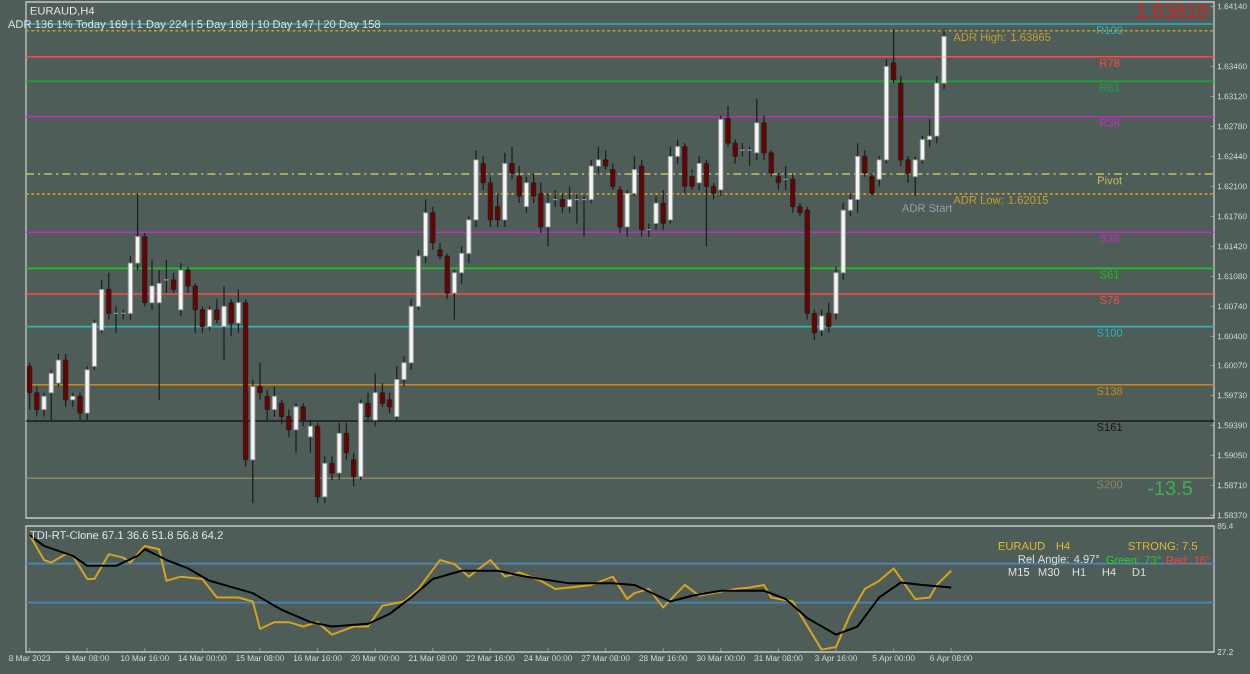 Image resolution: width=1250 pixels, height=674 pixels. What do you see at coordinates (1170, 488) in the screenshot?
I see `annotation: -13.5` at bounding box center [1170, 488].